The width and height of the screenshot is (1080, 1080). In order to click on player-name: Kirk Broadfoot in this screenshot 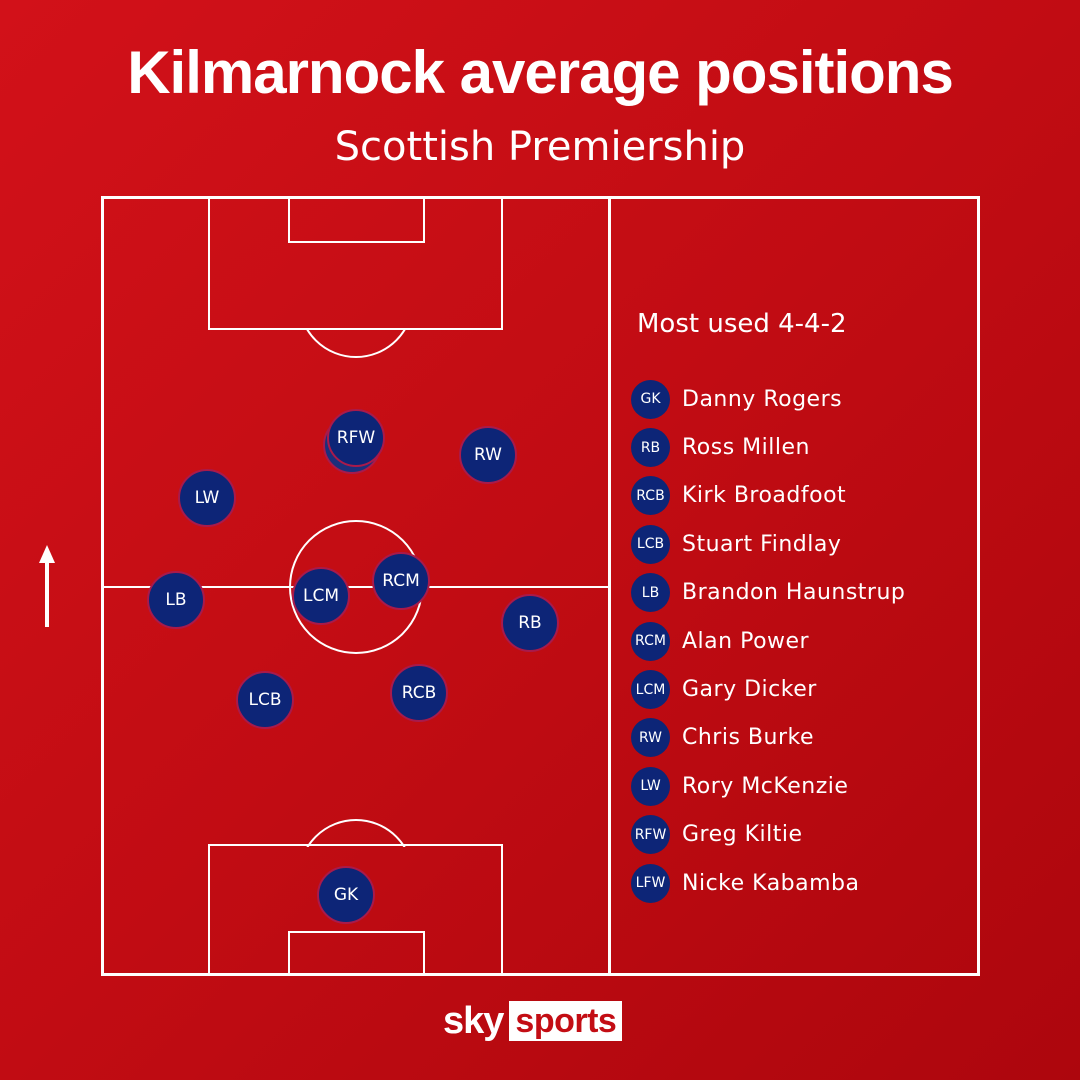, I will do `click(764, 496)`.